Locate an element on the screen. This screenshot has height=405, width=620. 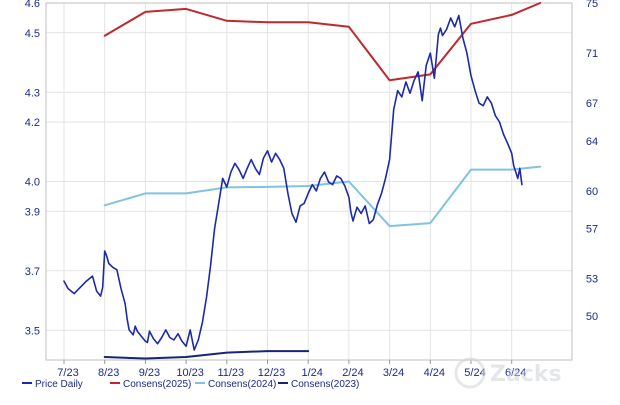
right-tick-label: 64 is located at coordinates (592, 142).